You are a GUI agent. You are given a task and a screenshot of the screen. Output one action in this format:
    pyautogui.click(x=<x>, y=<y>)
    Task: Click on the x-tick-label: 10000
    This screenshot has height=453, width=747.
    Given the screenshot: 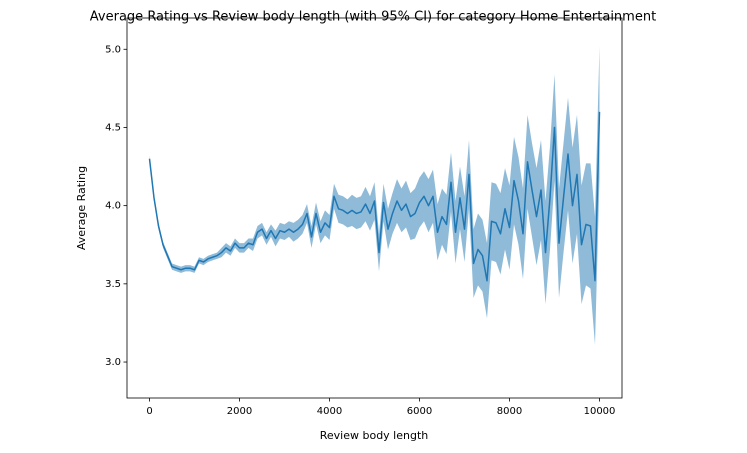 What is the action you would take?
    pyautogui.click(x=600, y=411)
    